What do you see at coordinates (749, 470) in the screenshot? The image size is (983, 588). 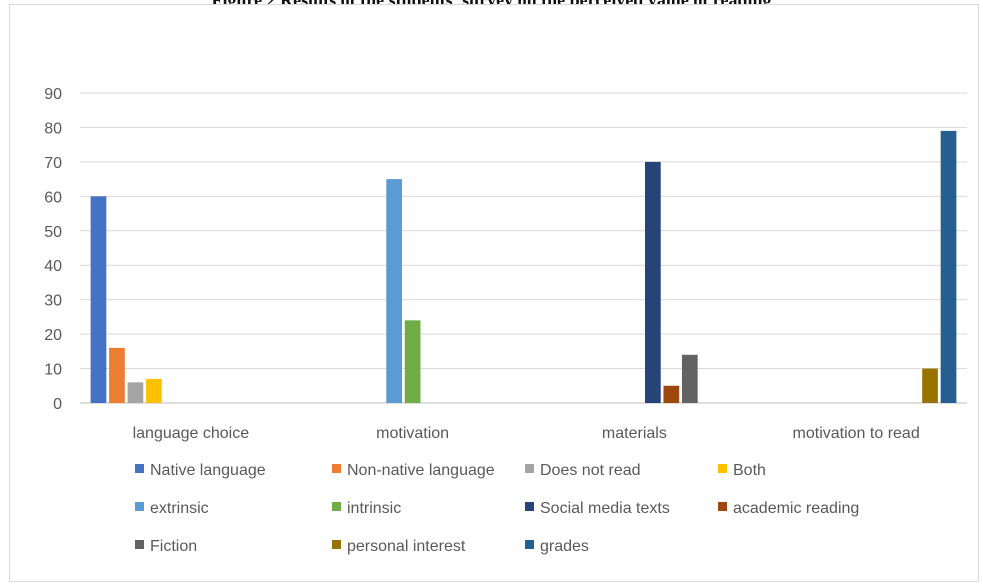 I see `legend-label: Both` at bounding box center [749, 470].